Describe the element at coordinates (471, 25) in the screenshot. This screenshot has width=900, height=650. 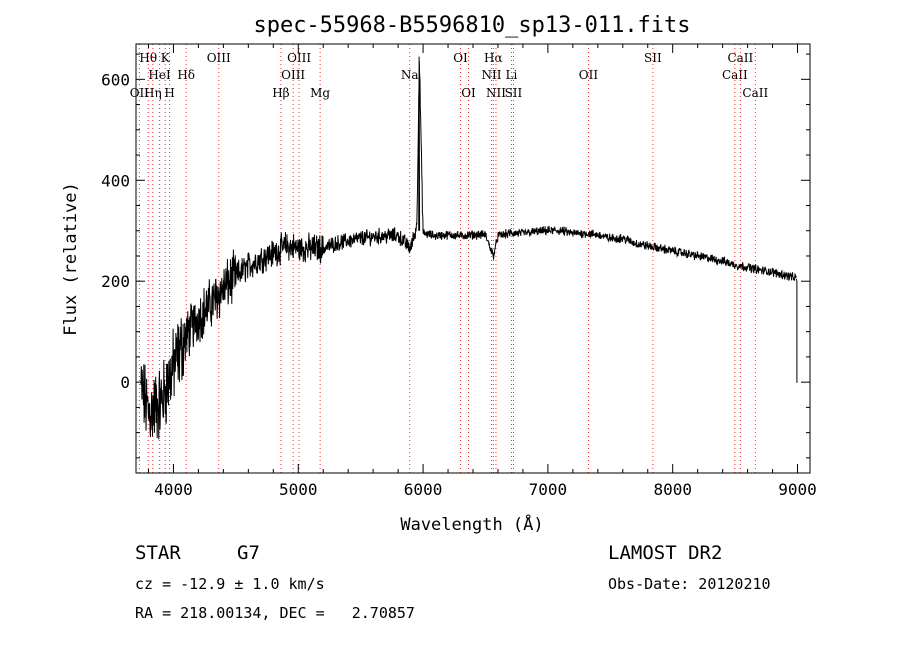
I see `chart-title: spec-55968-B5596810_sp13-011.fits` at that location.